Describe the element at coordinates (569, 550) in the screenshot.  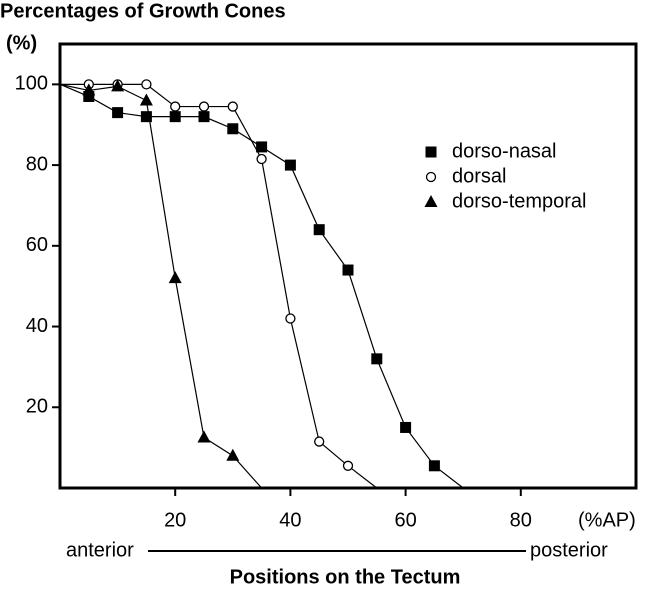
I see `x-end-label: posterior` at that location.